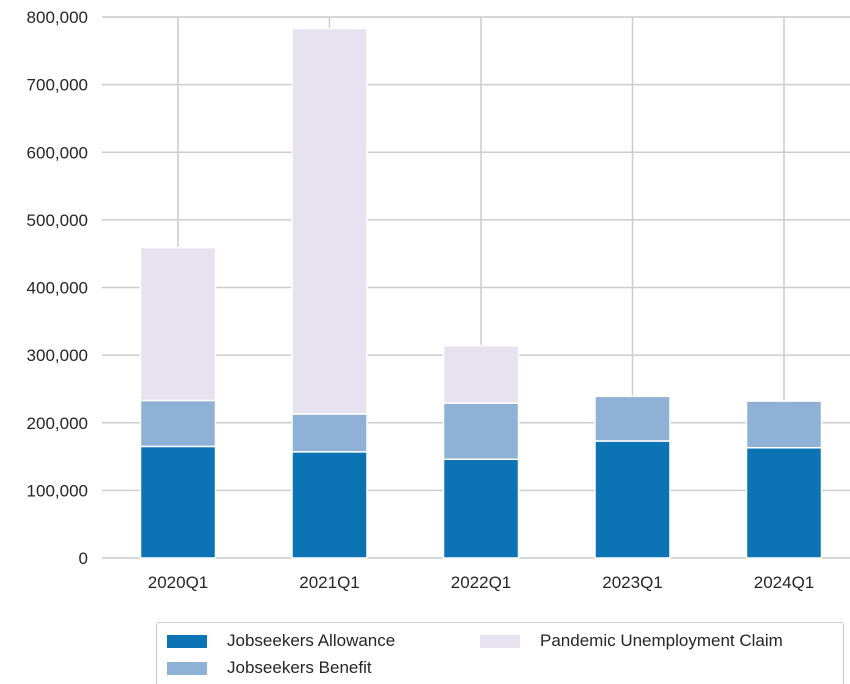 This screenshot has height=684, width=850. What do you see at coordinates (57, 355) in the screenshot?
I see `y-tick-label: 300,000` at bounding box center [57, 355].